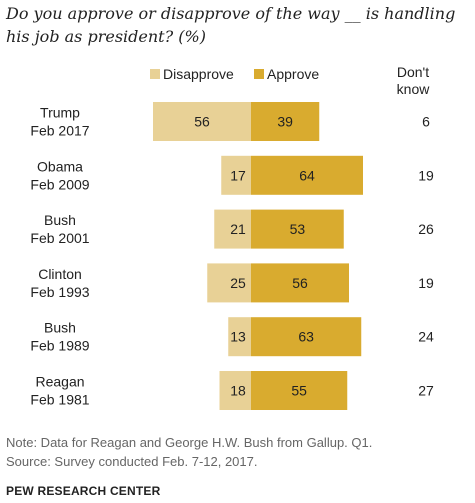 The image size is (475, 503). I want to click on category-label-line2: Feb 1989, so click(59, 346).